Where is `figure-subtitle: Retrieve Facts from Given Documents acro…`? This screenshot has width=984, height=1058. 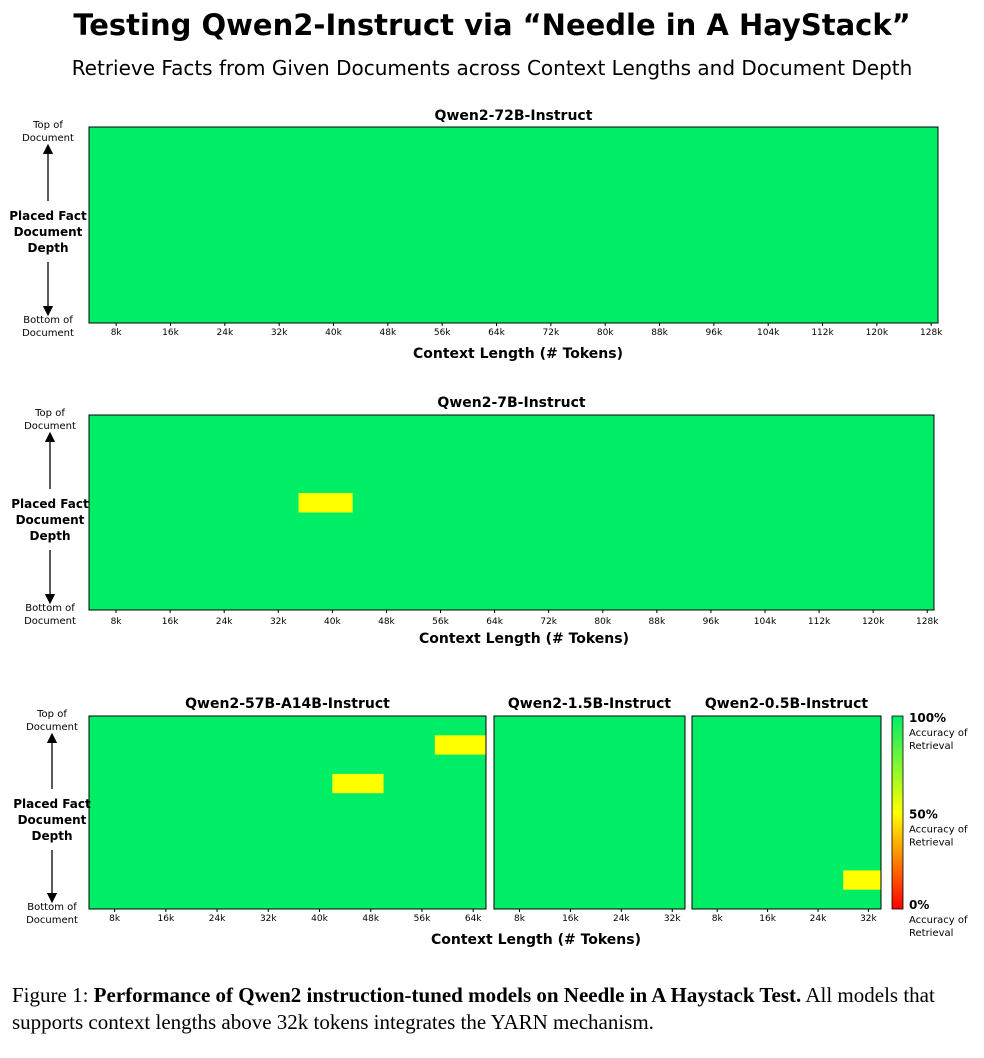
figure-subtitle: Retrieve Facts from Given Documents acro… is located at coordinates (492, 68).